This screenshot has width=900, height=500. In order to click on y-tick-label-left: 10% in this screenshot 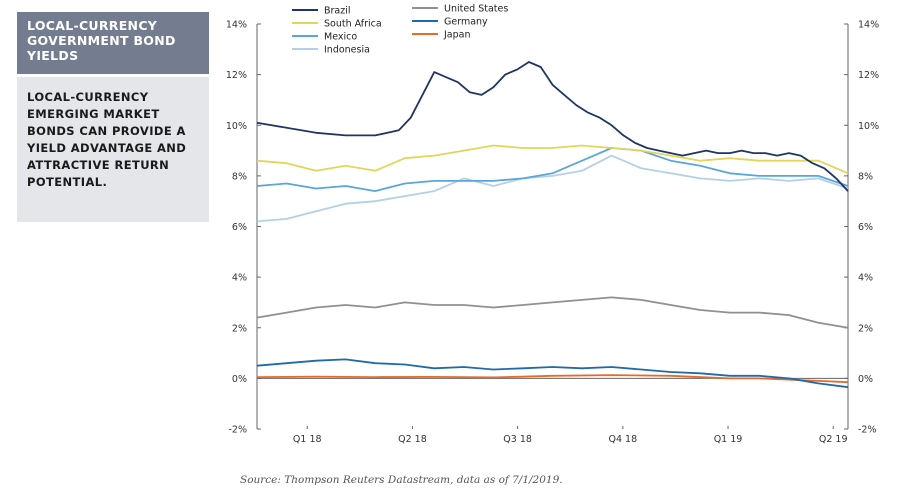, I will do `click(236, 126)`.